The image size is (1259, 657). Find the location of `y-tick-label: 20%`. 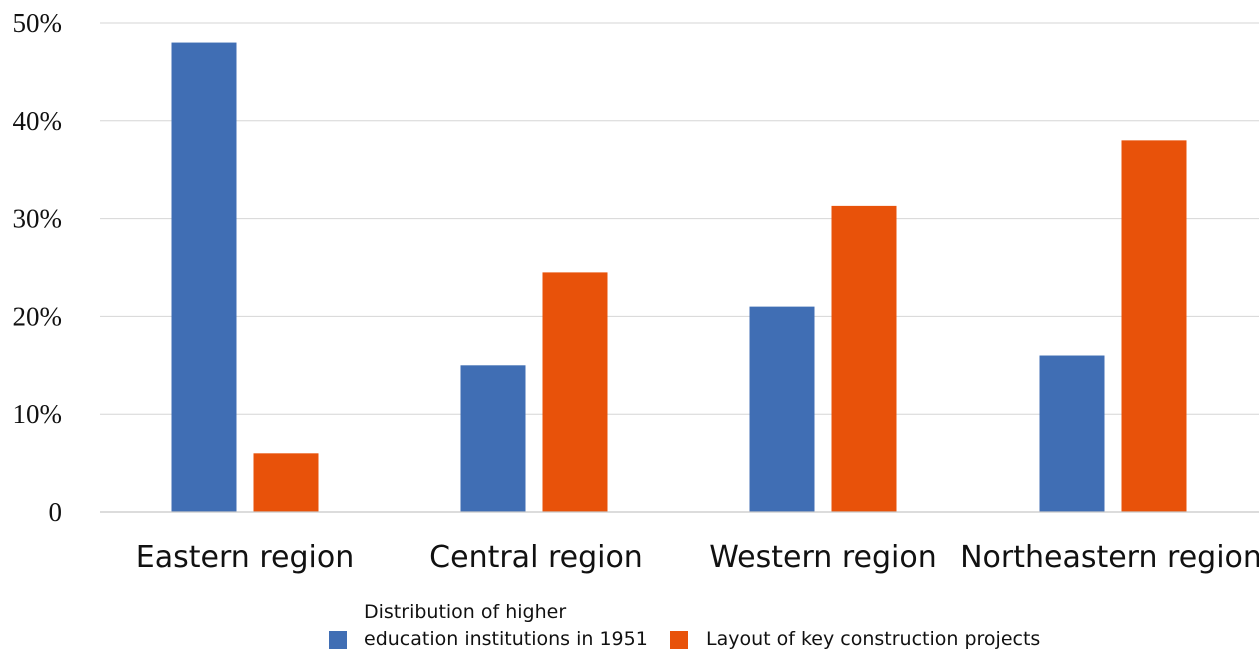

y-tick-label: 20% is located at coordinates (38, 316).